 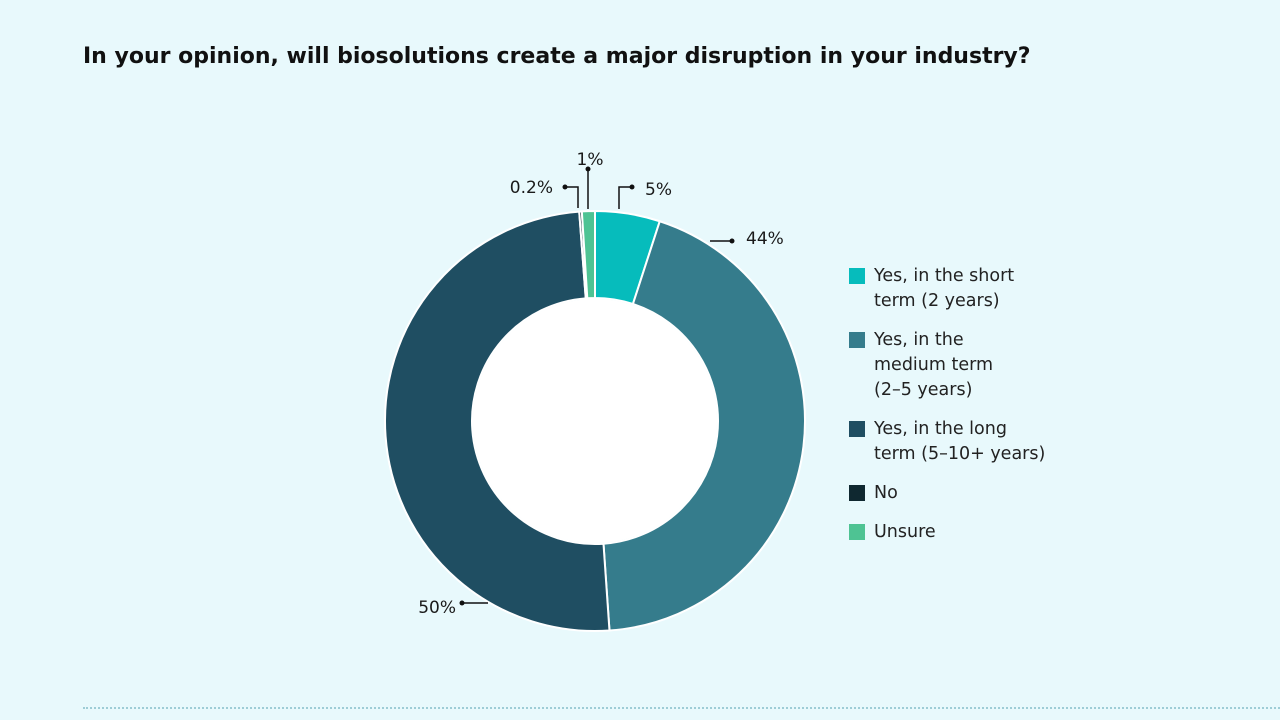 What do you see at coordinates (944, 288) in the screenshot?
I see `legend-label-short-term: Yes, in the short term (2 years)` at bounding box center [944, 288].